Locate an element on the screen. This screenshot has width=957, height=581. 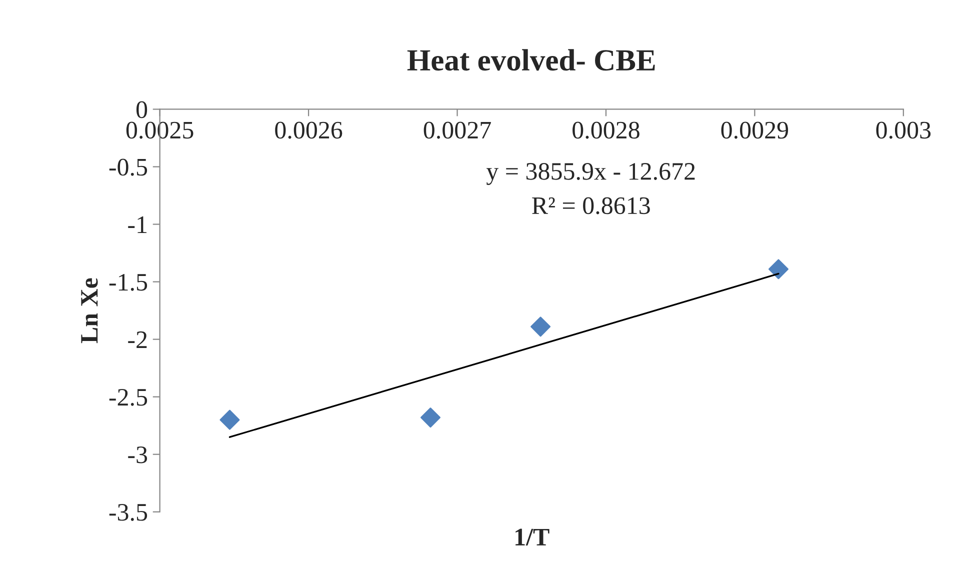
x-axis-title: 1/T is located at coordinates (533, 537).